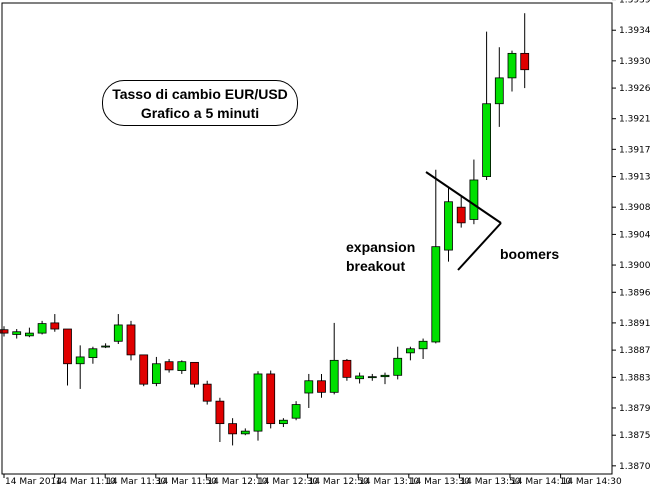  Describe the element at coordinates (200, 94) in the screenshot. I see `chart-title: Tasso di cambio EUR/USD` at that location.